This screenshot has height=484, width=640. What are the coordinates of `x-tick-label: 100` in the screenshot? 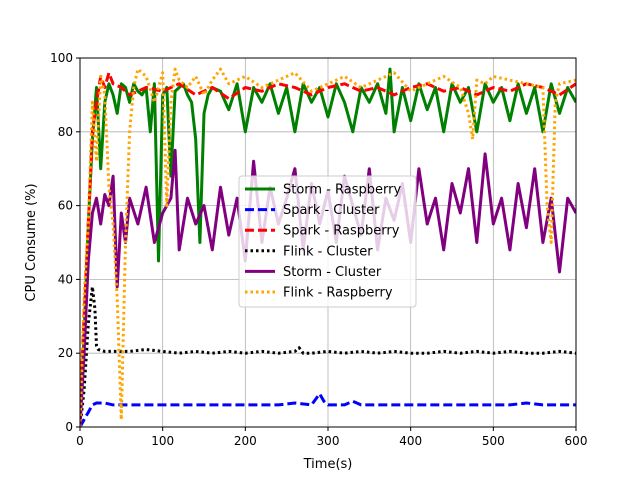 It's located at (162, 441).